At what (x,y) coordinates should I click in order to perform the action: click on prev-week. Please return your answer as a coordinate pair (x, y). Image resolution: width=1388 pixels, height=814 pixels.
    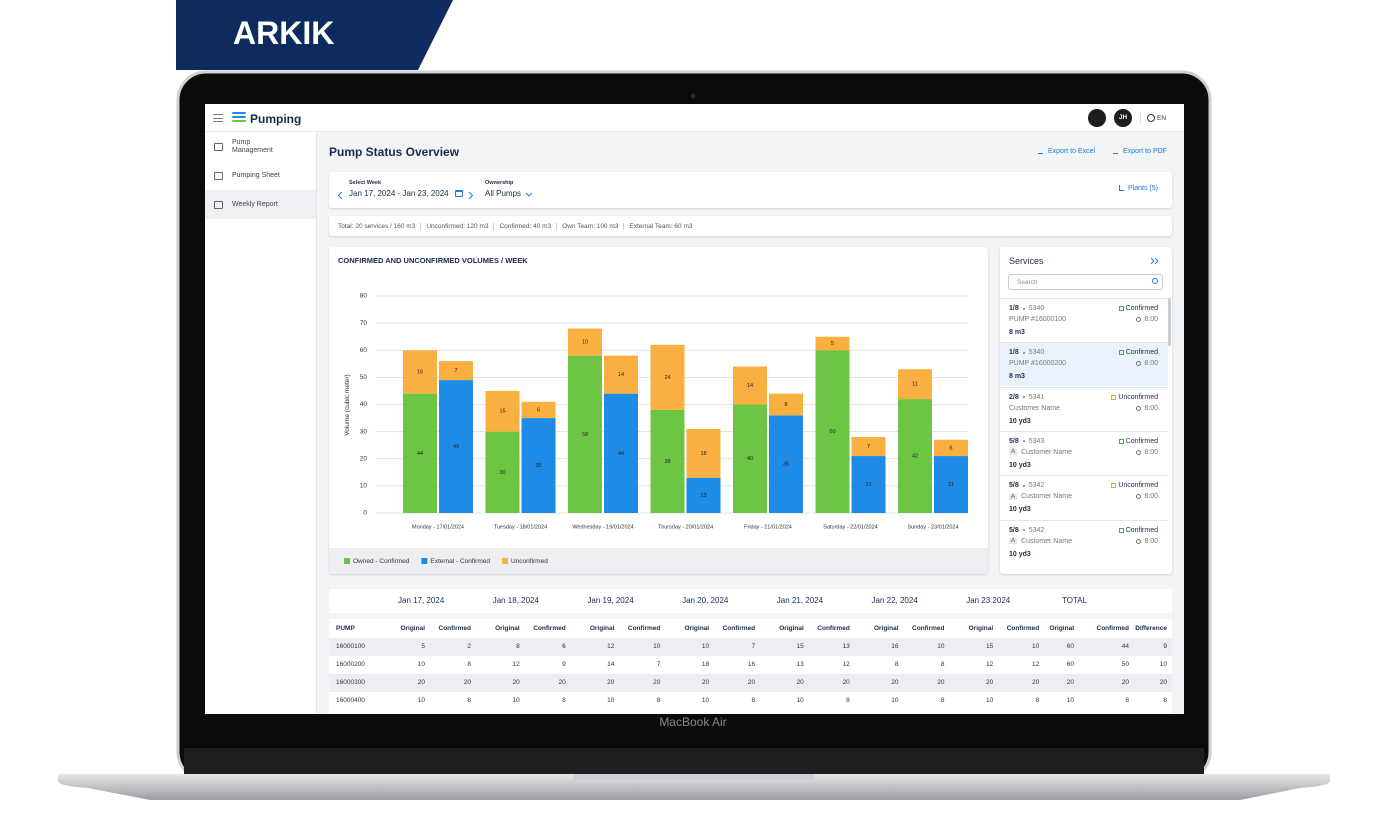
    Looking at the image, I should click on (340, 195).